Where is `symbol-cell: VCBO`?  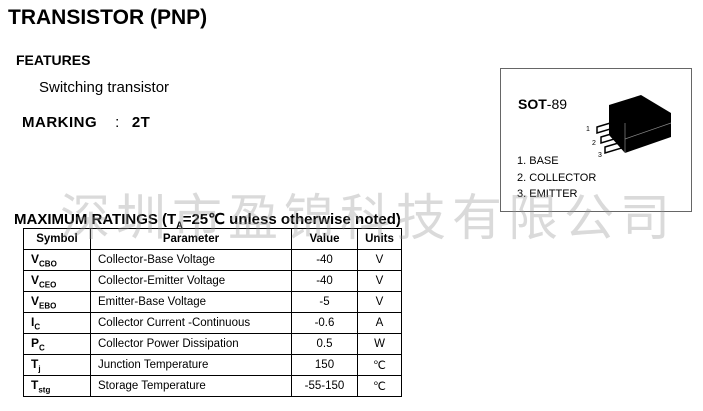 symbol-cell: VCBO is located at coordinates (57, 260).